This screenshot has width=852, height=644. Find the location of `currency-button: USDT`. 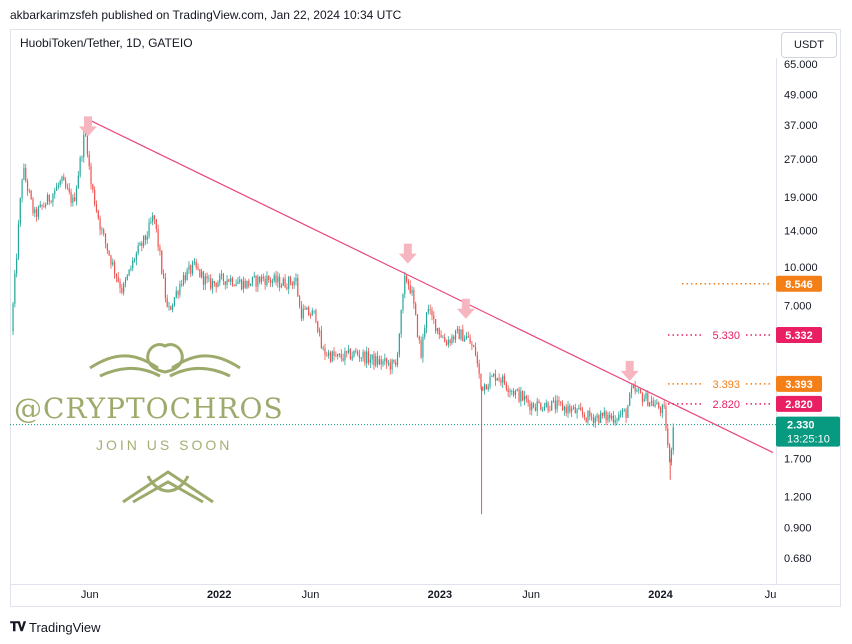

currency-button: USDT is located at coordinates (809, 45).